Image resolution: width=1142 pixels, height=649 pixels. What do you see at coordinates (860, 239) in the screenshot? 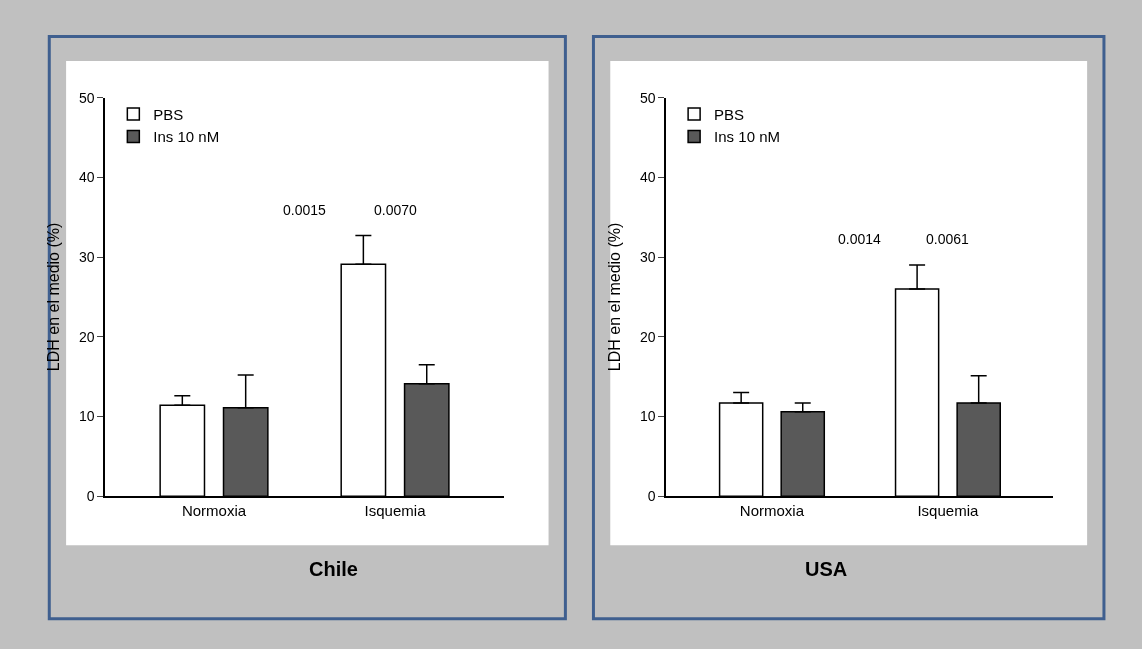
I see `annotation: 0.0014` at bounding box center [860, 239].